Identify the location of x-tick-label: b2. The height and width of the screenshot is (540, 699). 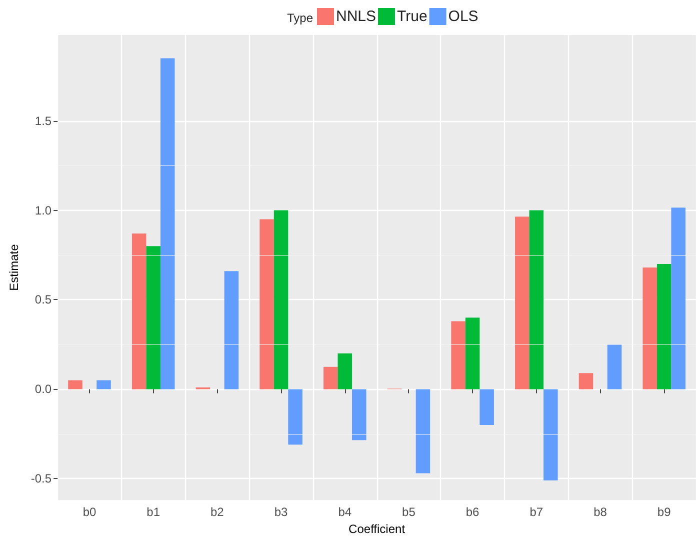
(217, 512).